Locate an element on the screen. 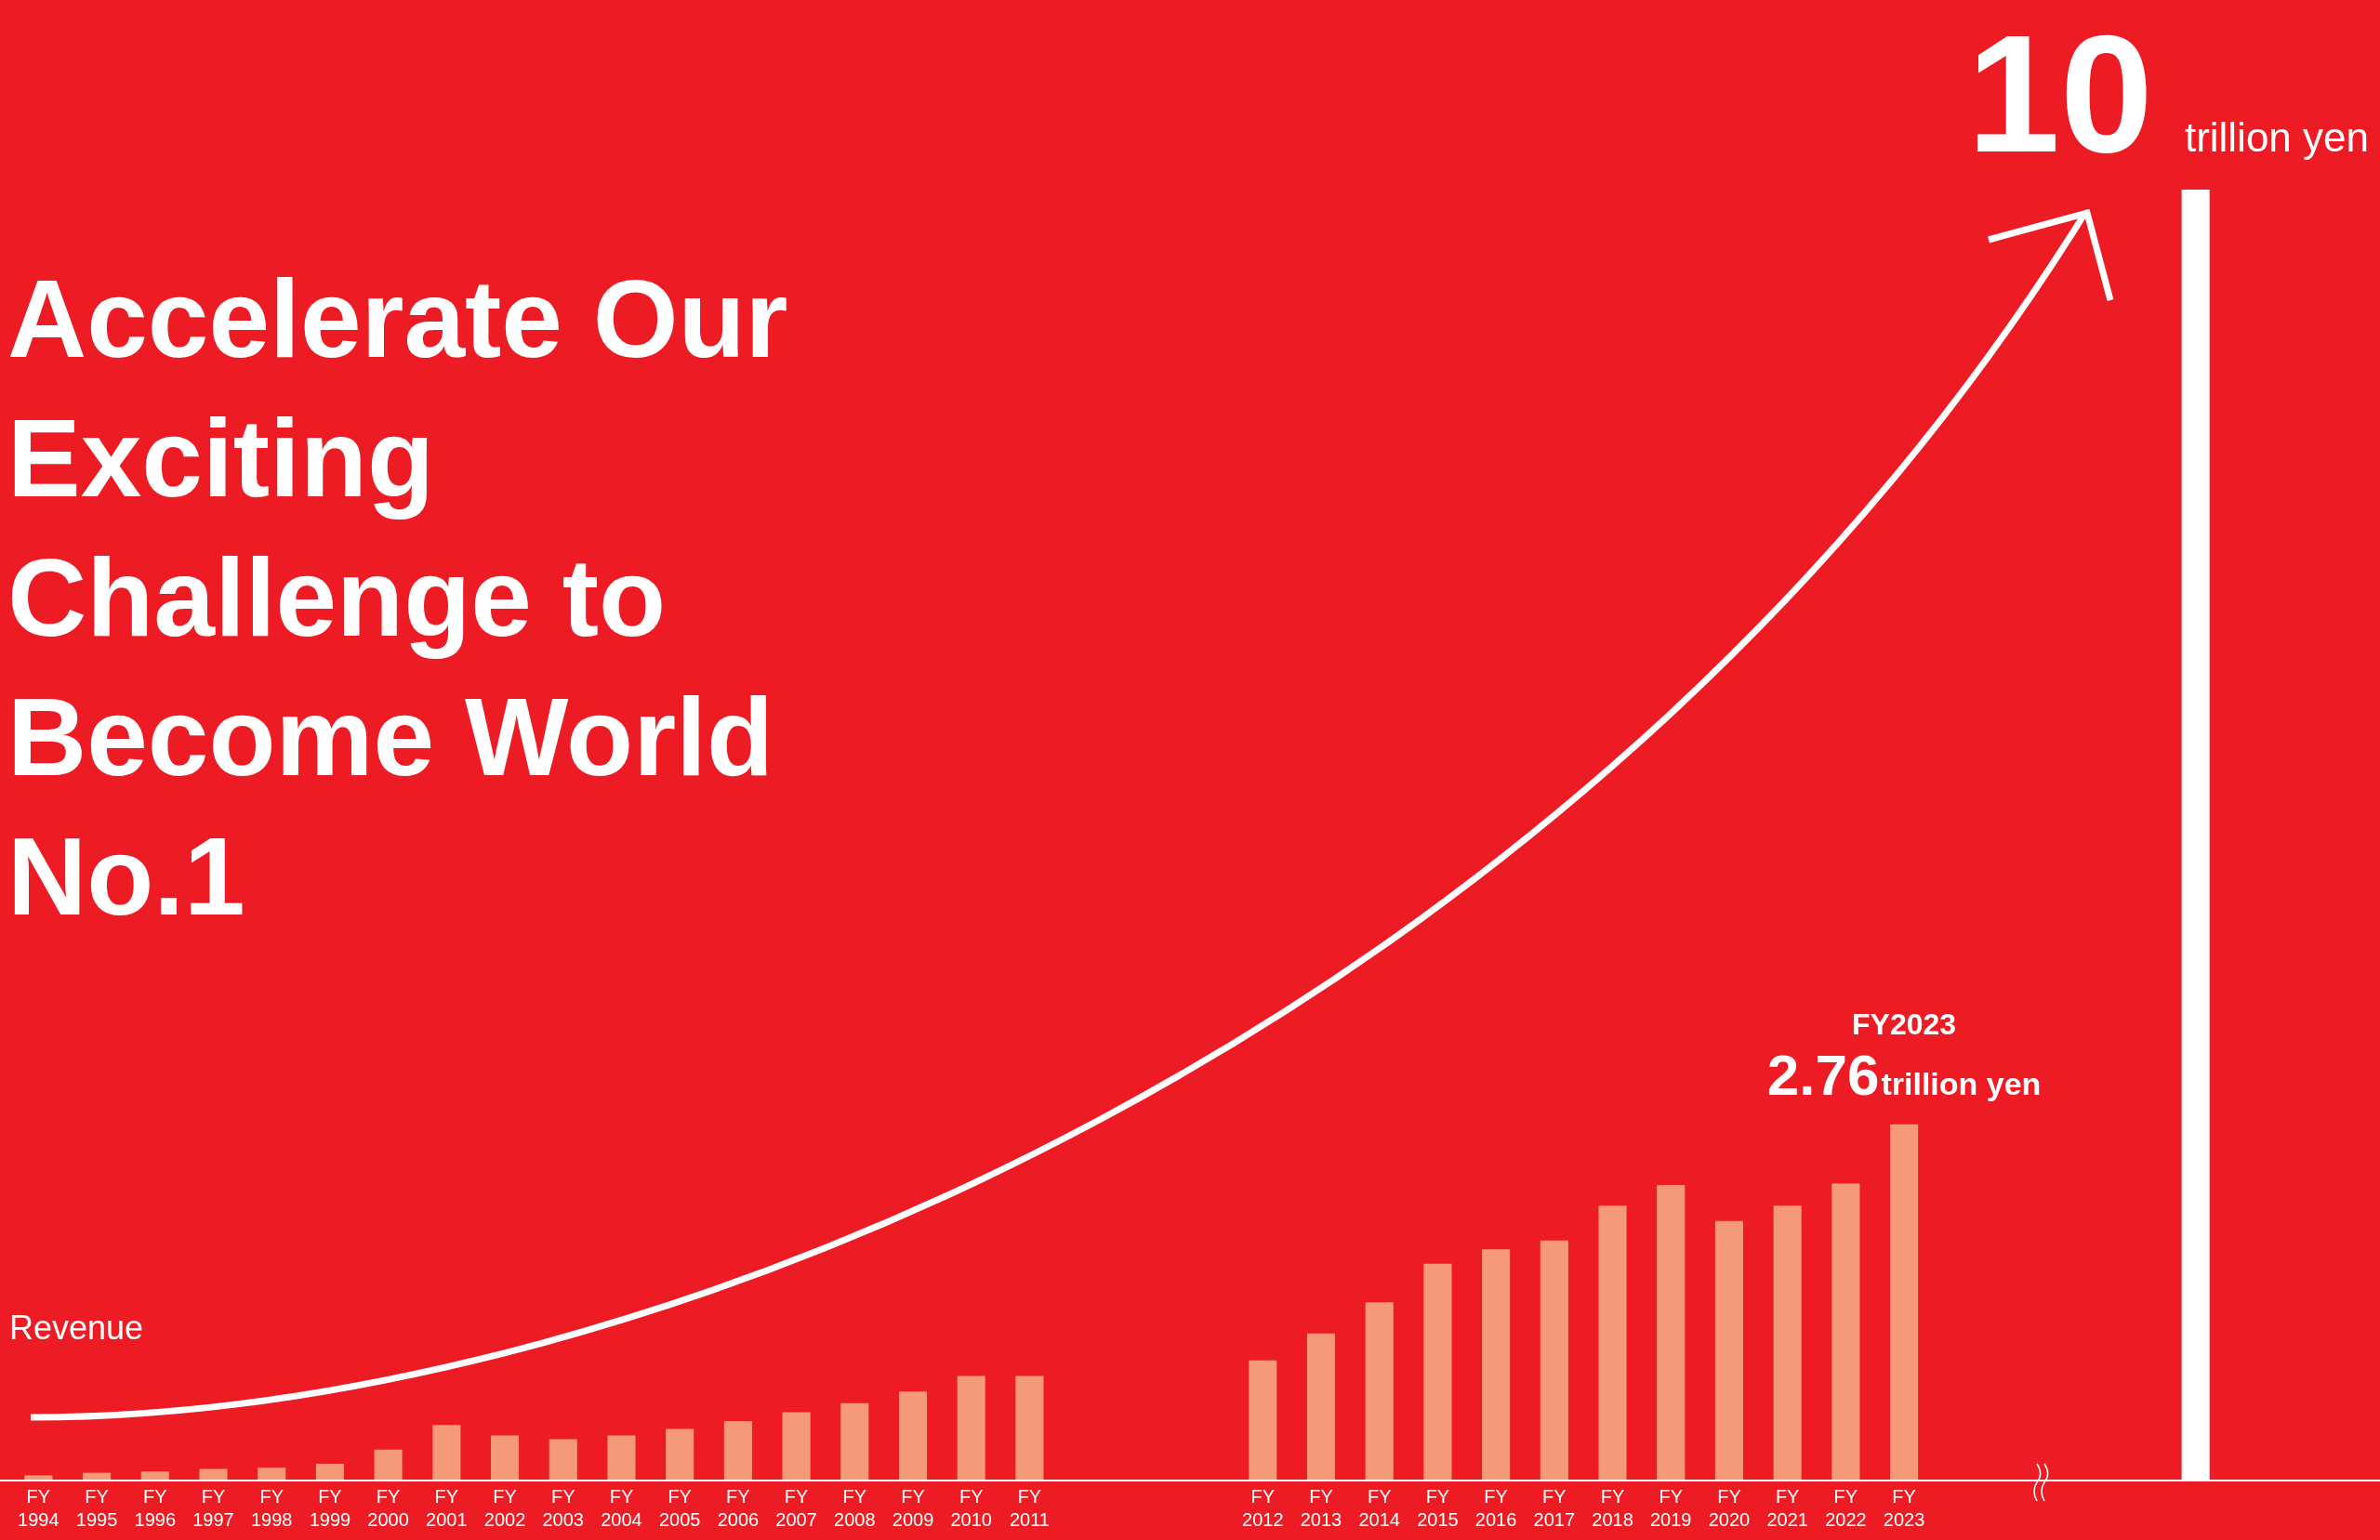  x-tick-label: FY 2011 is located at coordinates (1029, 1508).